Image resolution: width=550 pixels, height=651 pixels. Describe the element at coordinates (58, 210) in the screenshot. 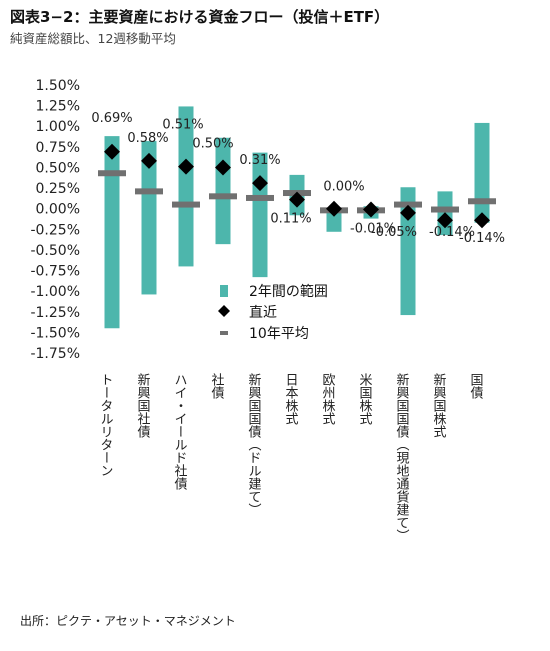

I see `y-tick-label: 0.00%` at that location.